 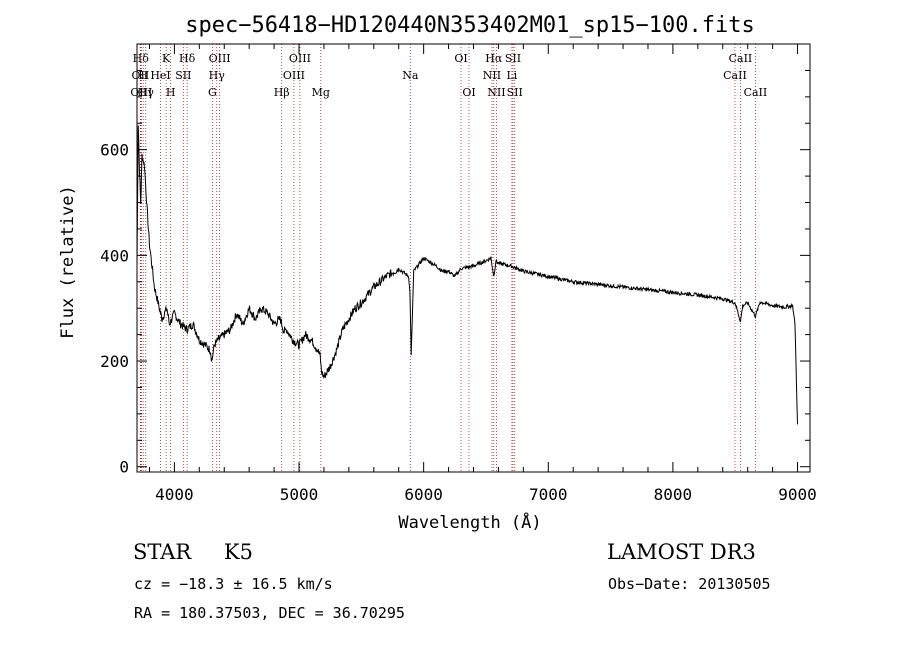 What do you see at coordinates (187, 58) in the screenshot?
I see `line-label-9: Hδ` at bounding box center [187, 58].